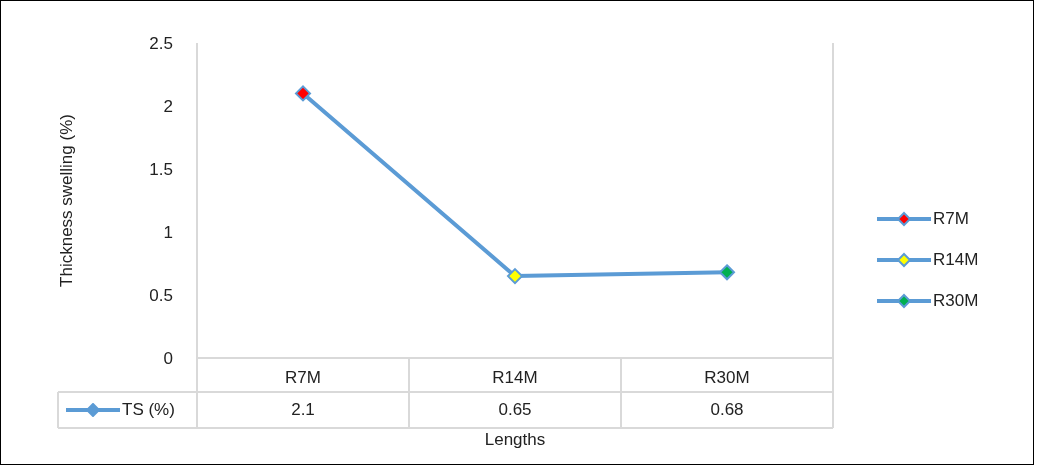 This screenshot has height=469, width=1038. What do you see at coordinates (727, 410) in the screenshot?
I see `data-label: 0.68` at bounding box center [727, 410].